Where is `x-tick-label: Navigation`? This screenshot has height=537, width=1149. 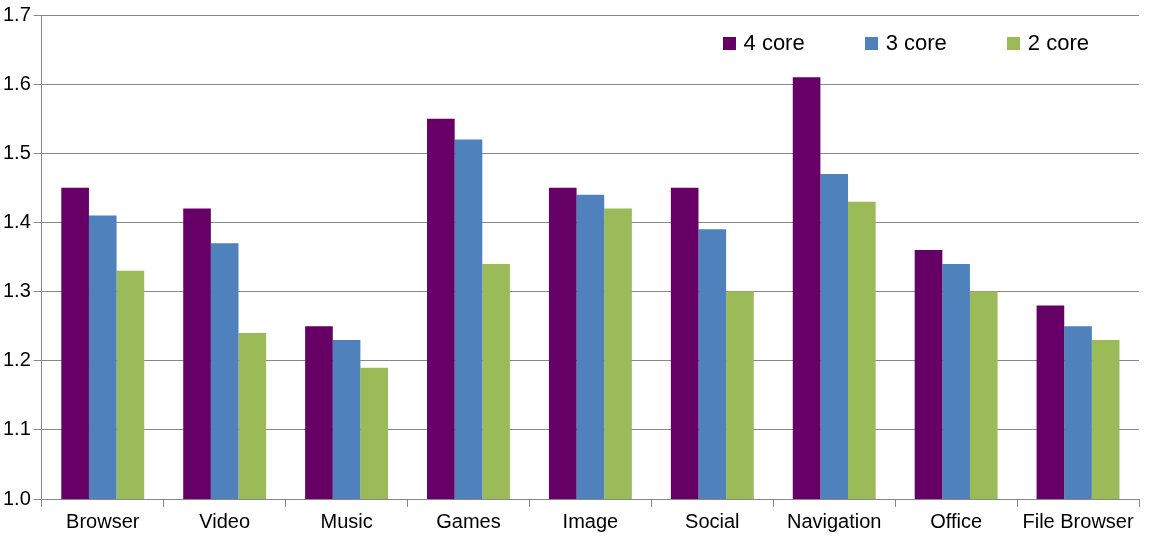 x-tick-label: Navigation is located at coordinates (834, 520).